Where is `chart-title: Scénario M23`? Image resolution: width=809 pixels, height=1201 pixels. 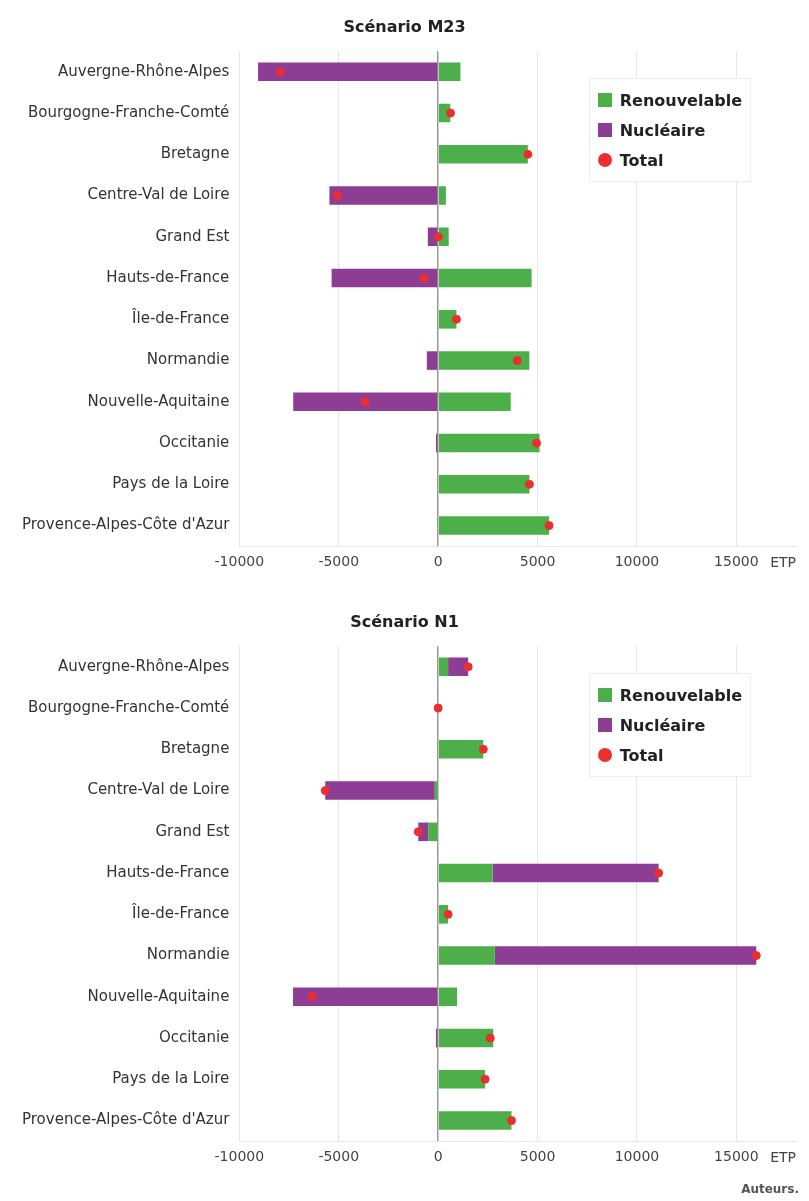 chart-title: Scénario M23 is located at coordinates (404, 26).